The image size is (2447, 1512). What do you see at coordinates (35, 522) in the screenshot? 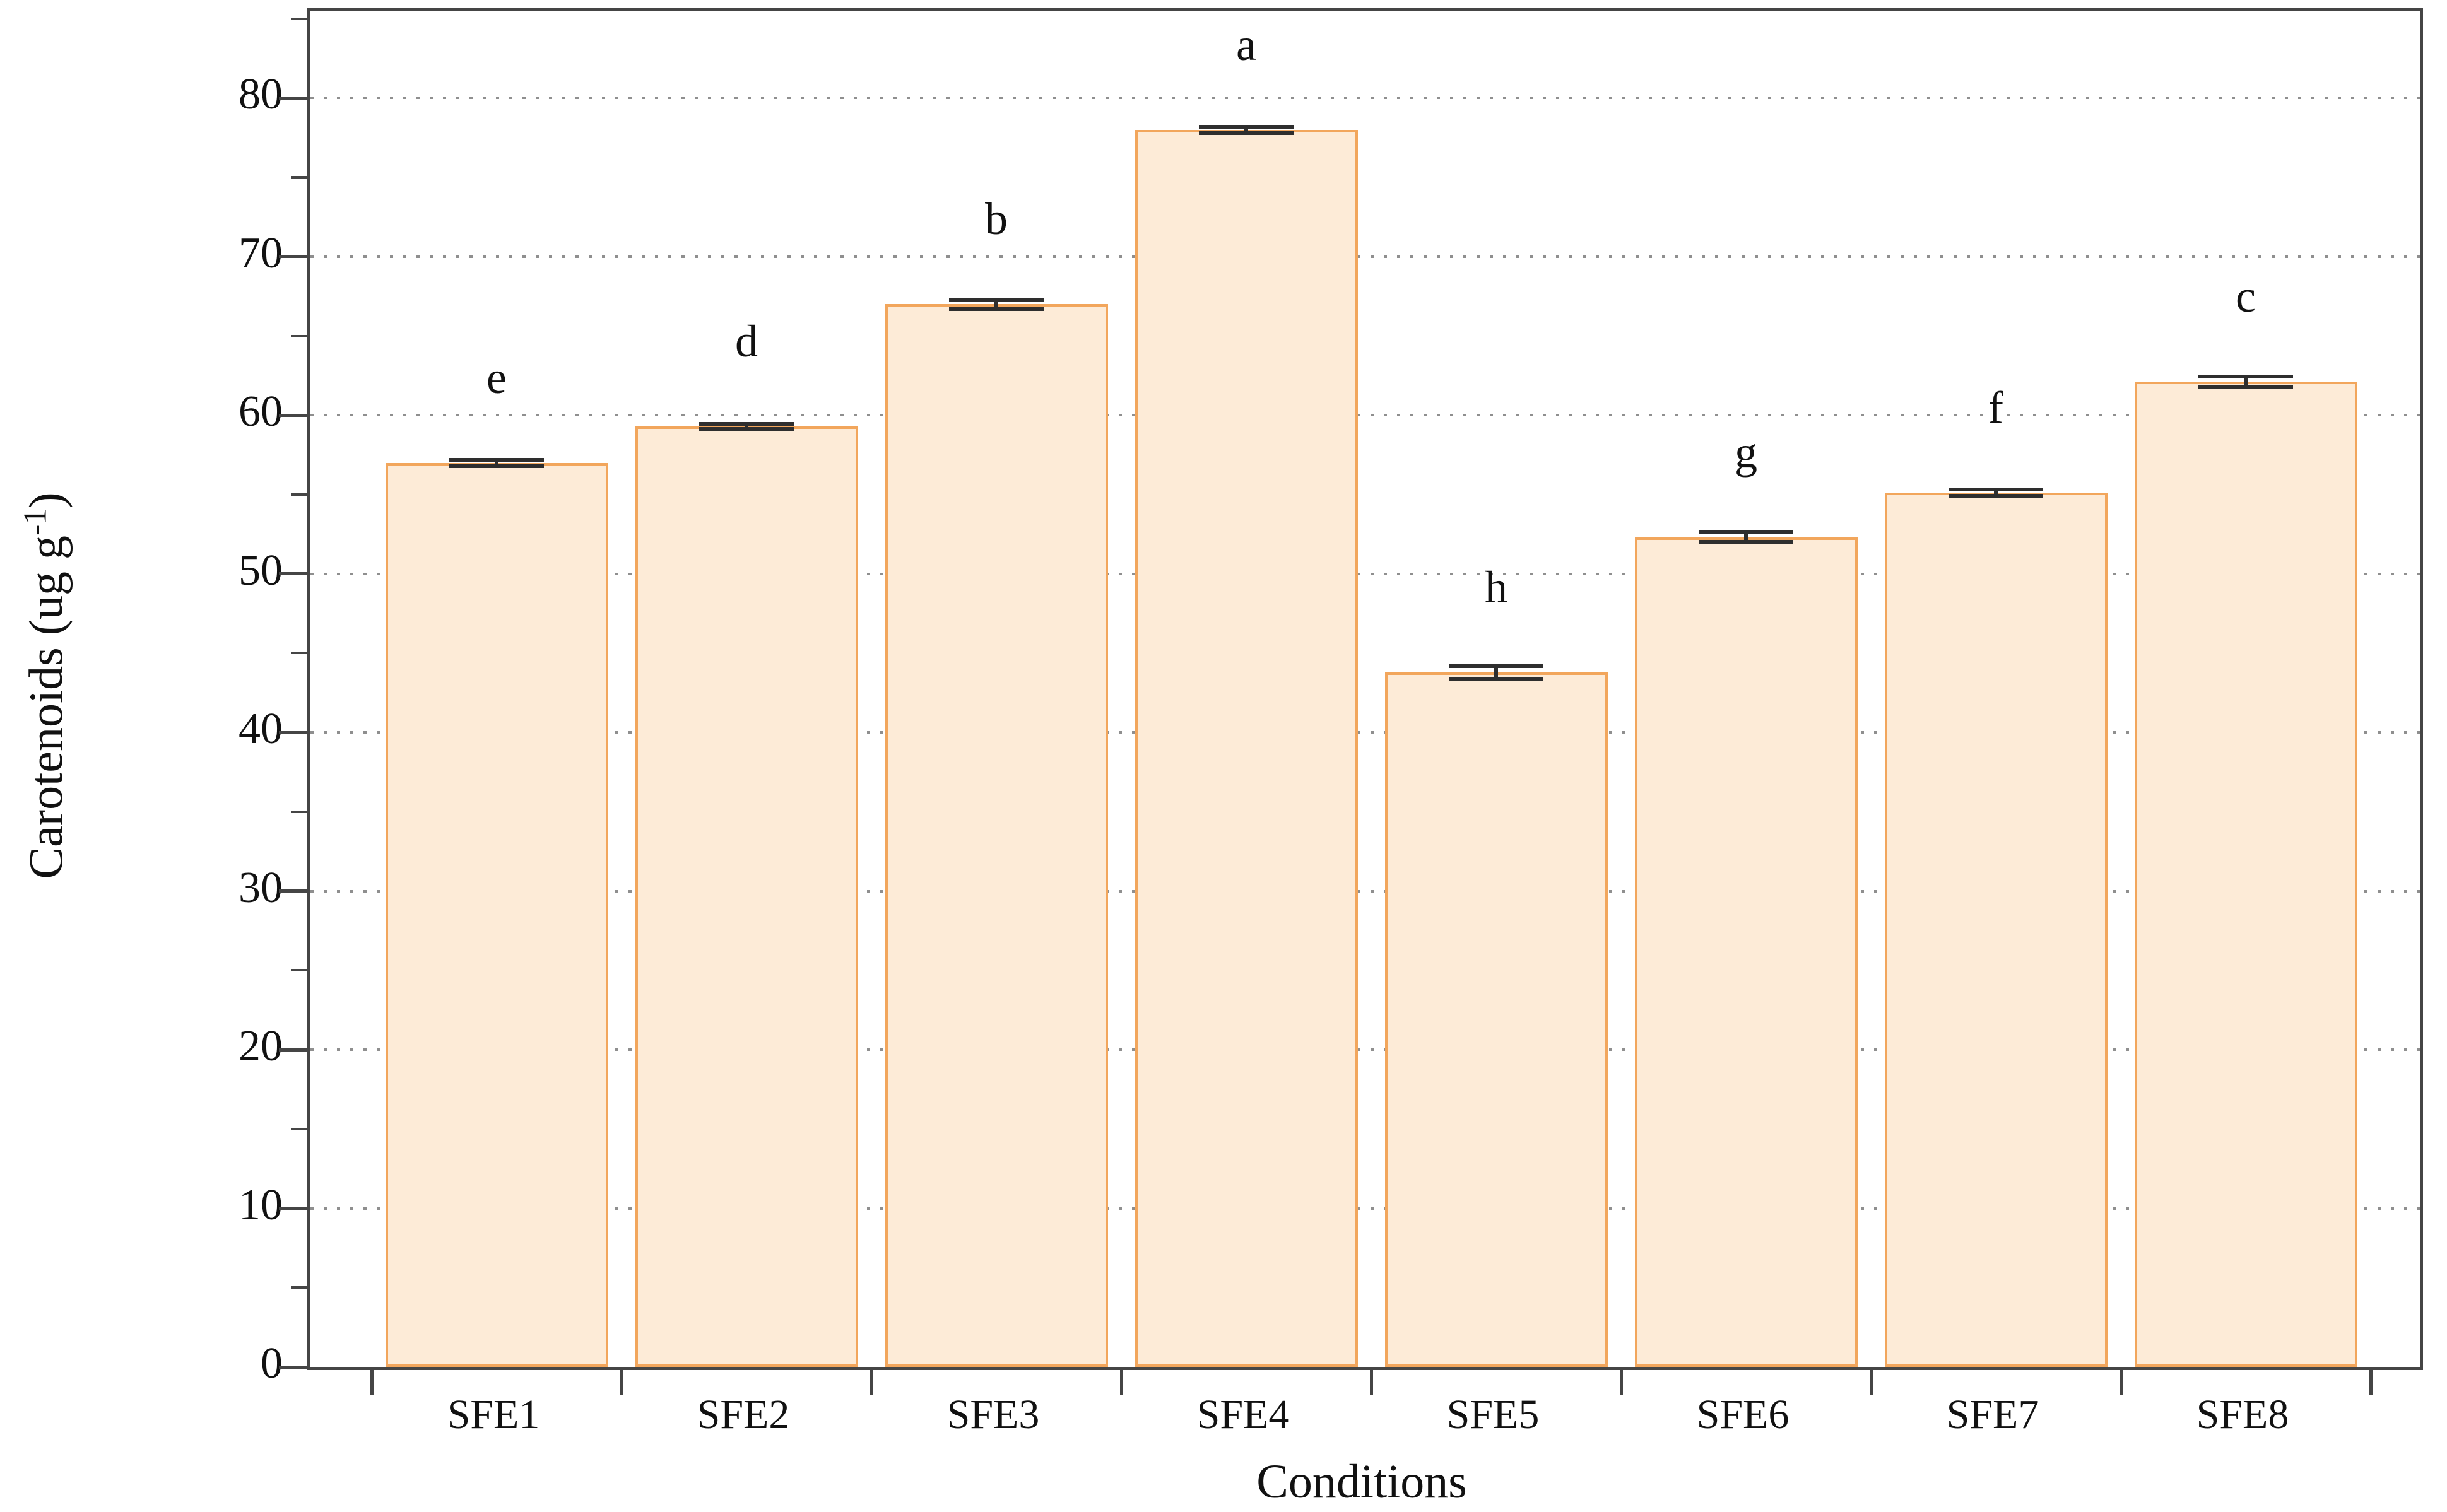
I see `y-axis-title-superscript: -1` at bounding box center [35, 522].